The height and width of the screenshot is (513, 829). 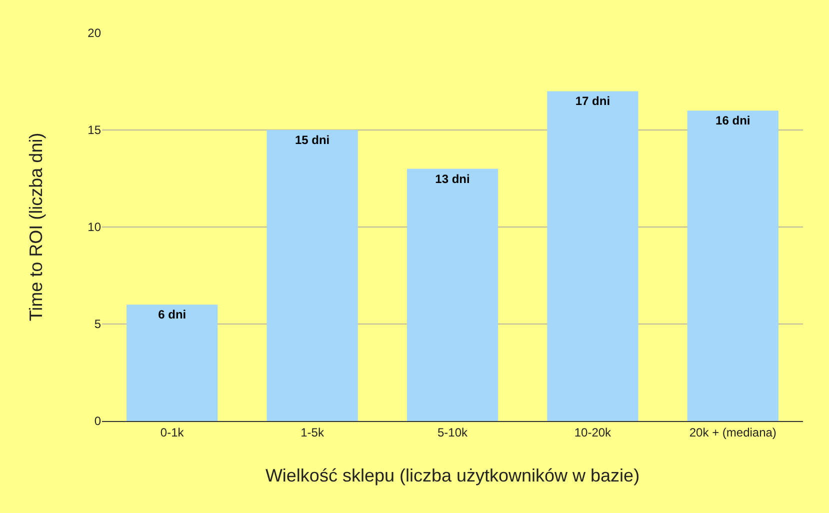 What do you see at coordinates (98, 421) in the screenshot?
I see `y-tick-label: 0` at bounding box center [98, 421].